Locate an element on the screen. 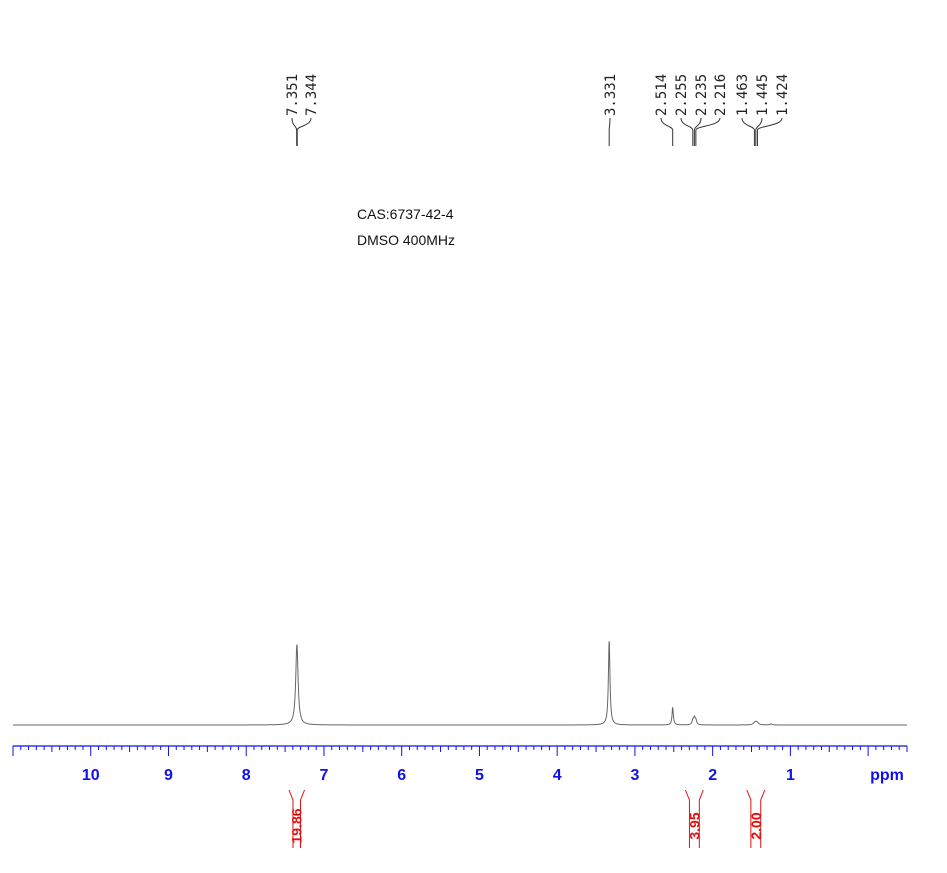 This screenshot has width=947, height=873. spectrum-trace is located at coordinates (460, 683).